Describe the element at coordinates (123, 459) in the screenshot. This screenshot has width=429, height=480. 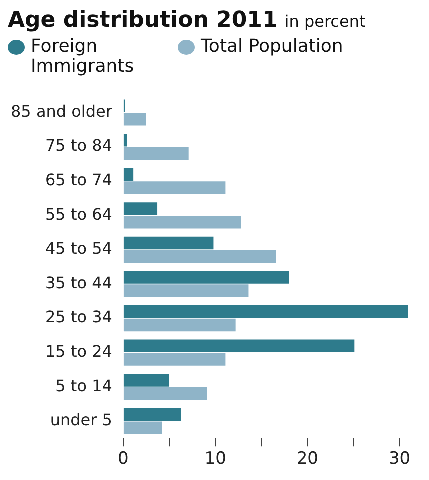
I see `x-tick-label: 0` at that location.